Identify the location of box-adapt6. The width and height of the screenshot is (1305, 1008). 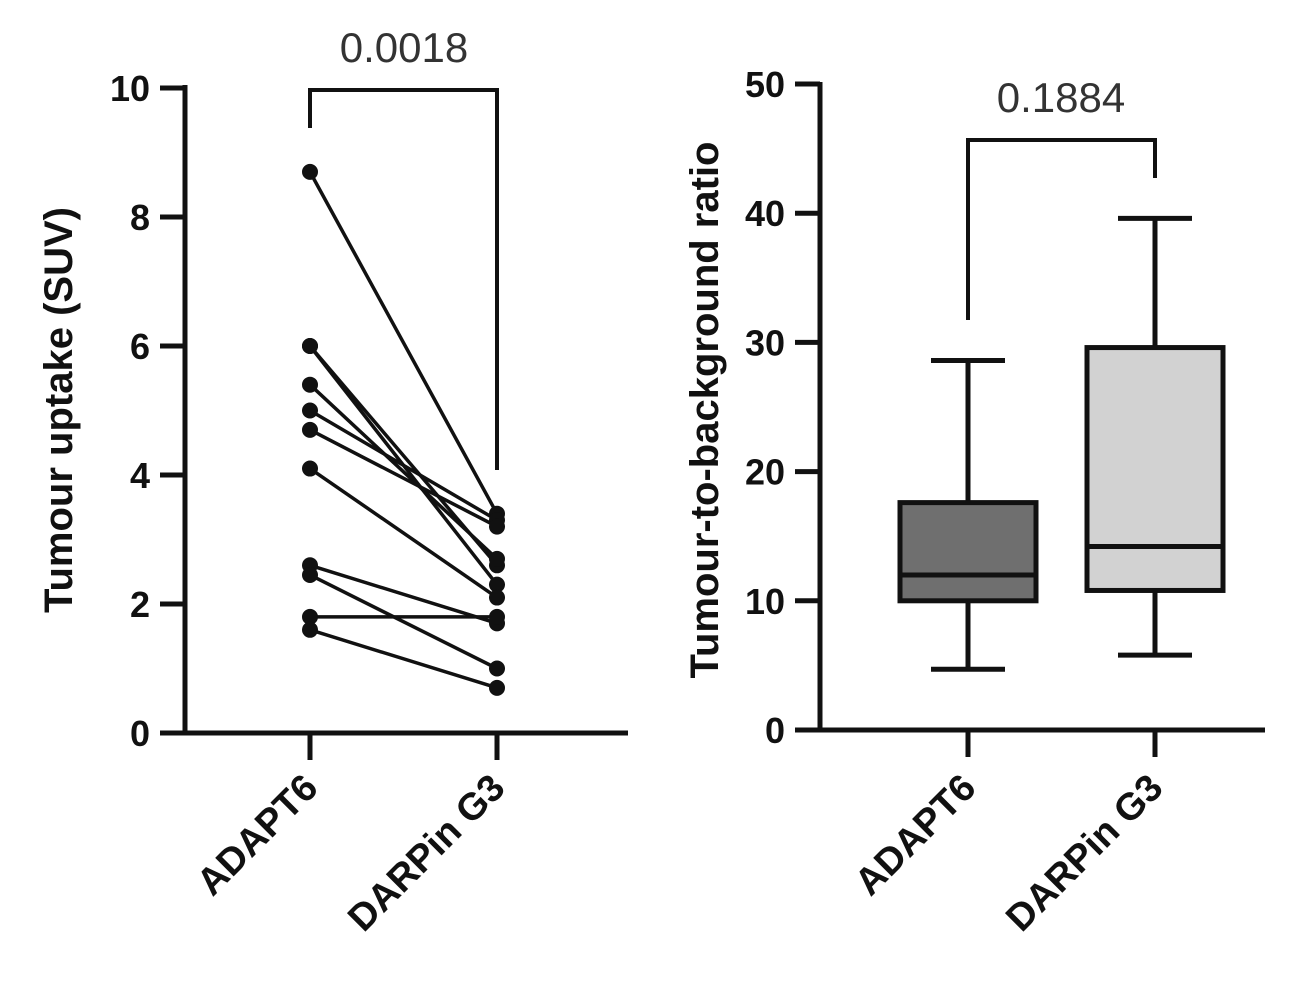
(968, 514).